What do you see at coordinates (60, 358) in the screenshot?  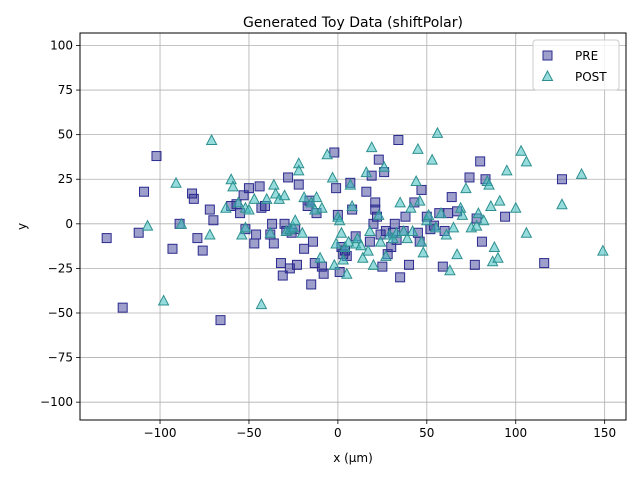 I see `y-tick-label: −75` at bounding box center [60, 358].